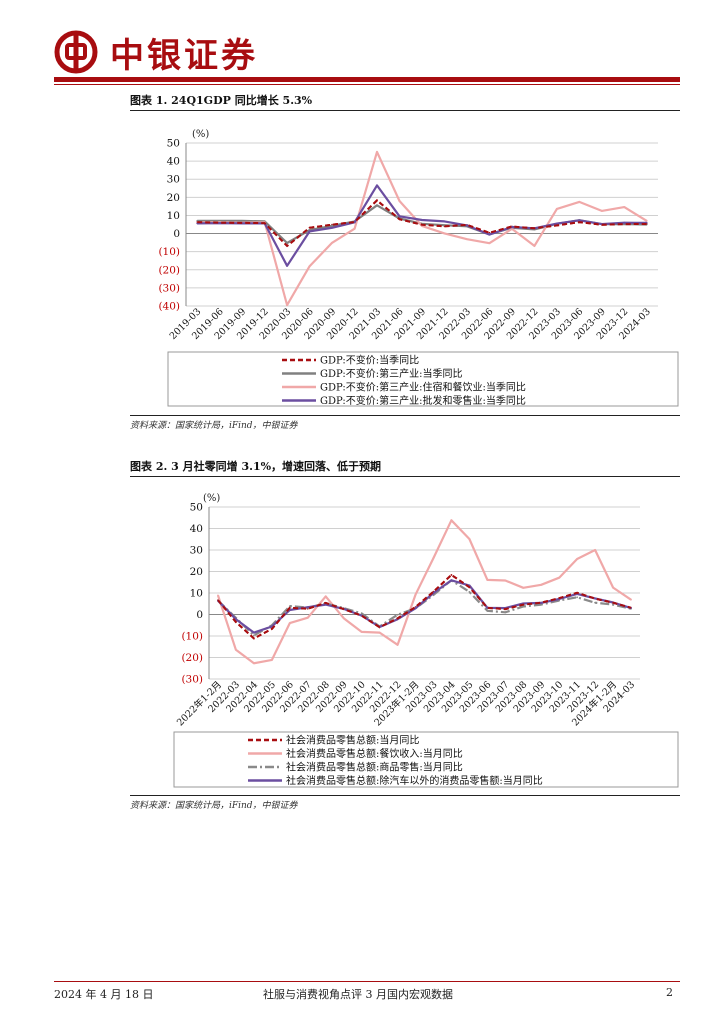  What do you see at coordinates (405, 110) in the screenshot?
I see `figure1-top-rule` at bounding box center [405, 110].